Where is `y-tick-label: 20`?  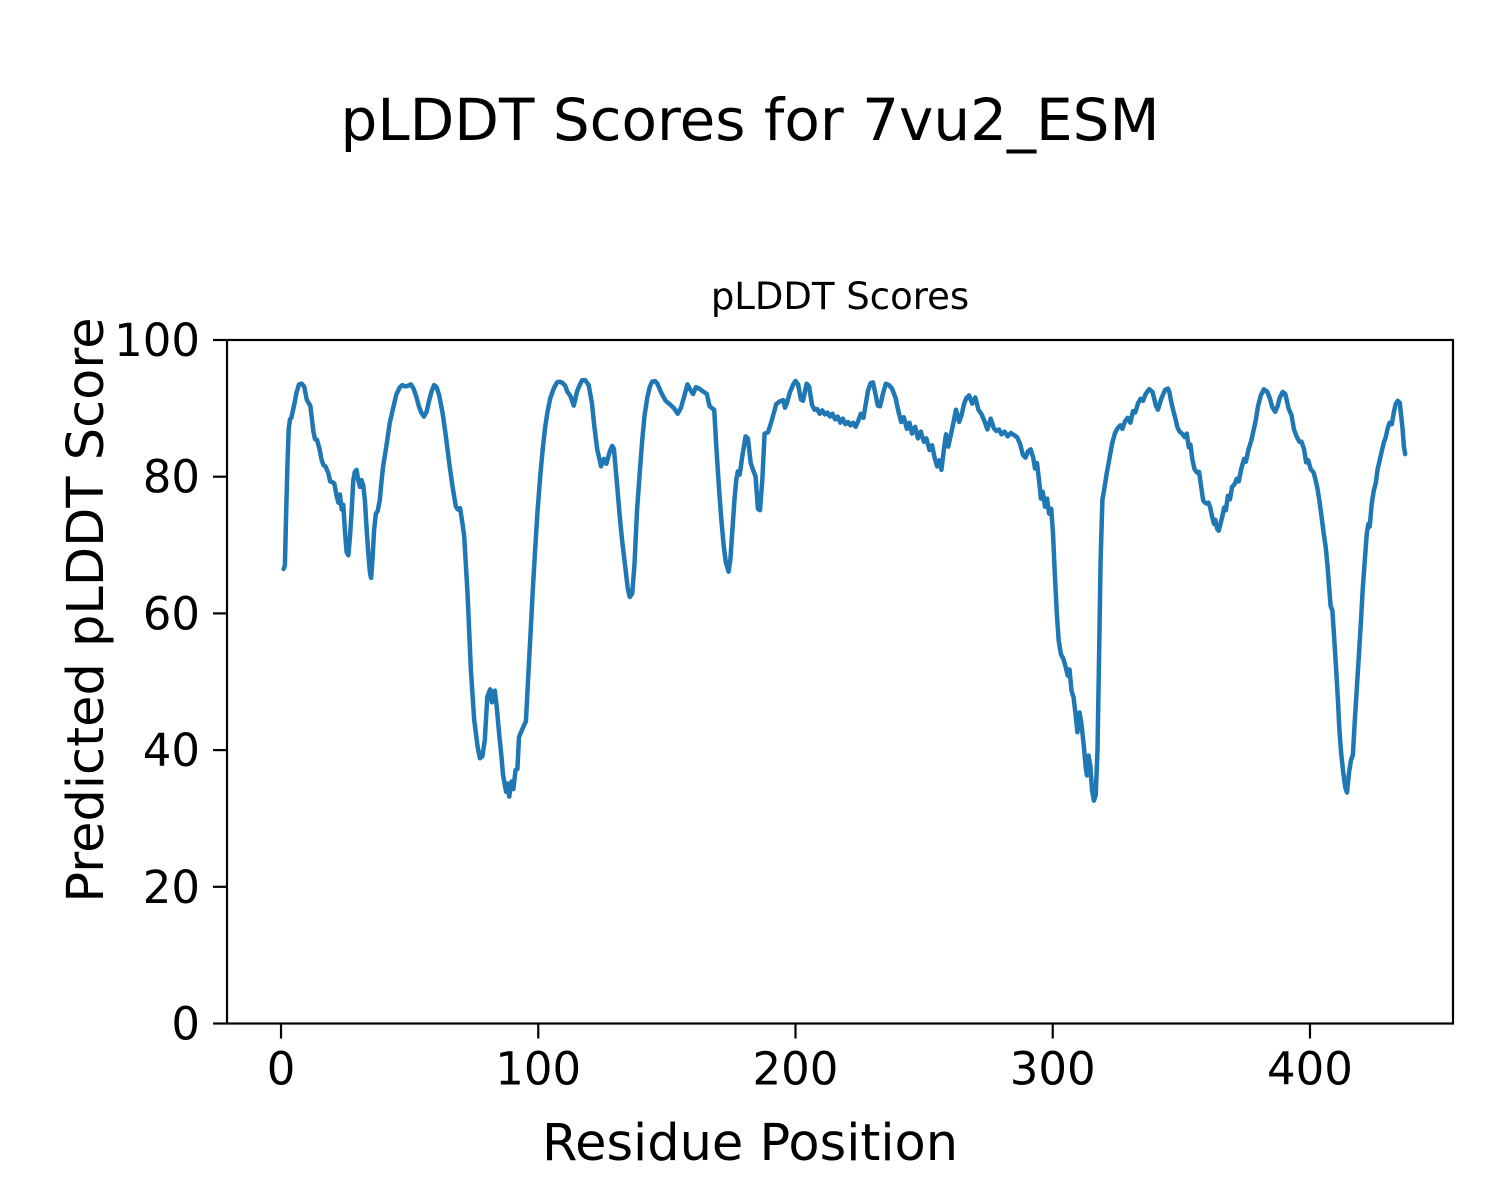 y-tick-label: 20 is located at coordinates (171, 887).